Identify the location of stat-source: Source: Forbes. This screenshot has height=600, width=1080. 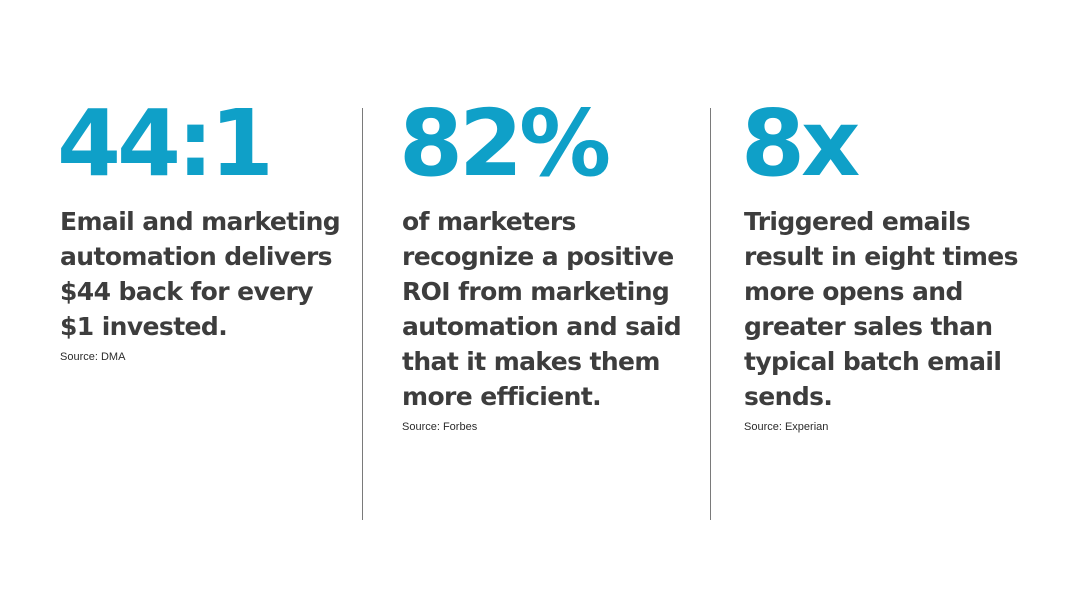
(440, 427).